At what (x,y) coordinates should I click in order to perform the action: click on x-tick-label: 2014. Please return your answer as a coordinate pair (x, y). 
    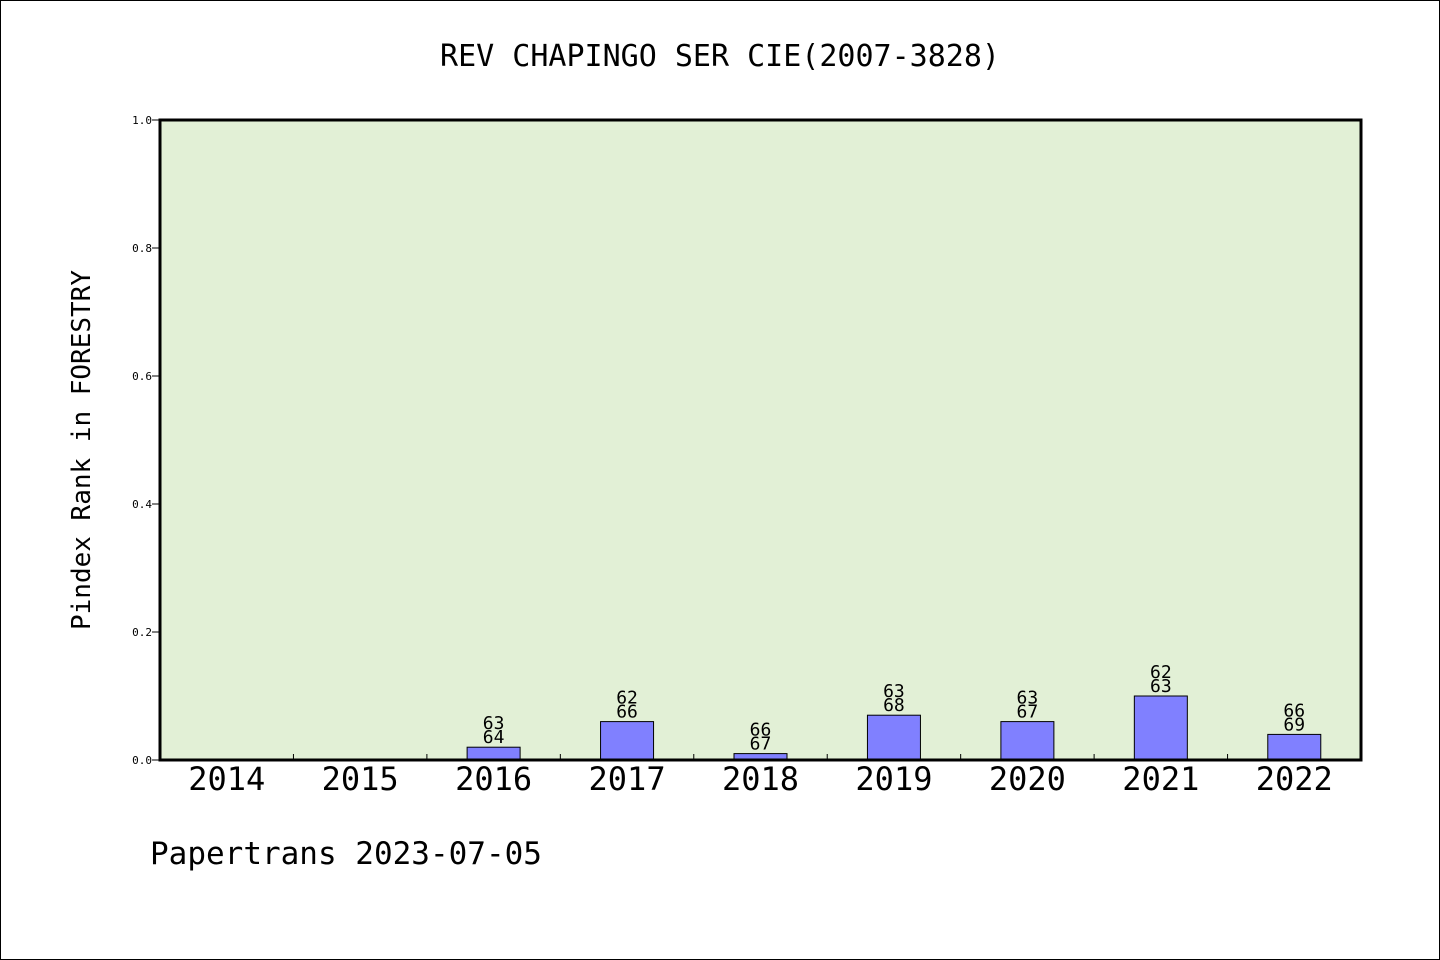
    Looking at the image, I should click on (226, 779).